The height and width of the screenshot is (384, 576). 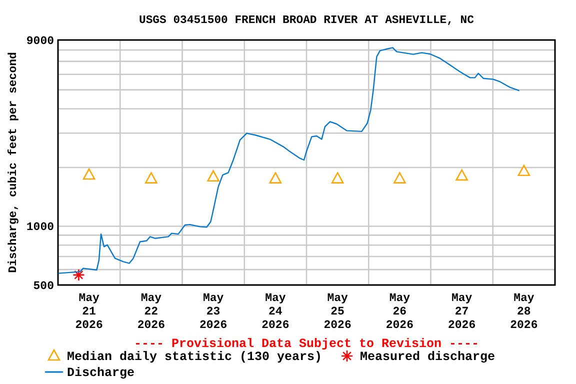 I want to click on x-tick-label: May 23 2026, so click(x=214, y=312).